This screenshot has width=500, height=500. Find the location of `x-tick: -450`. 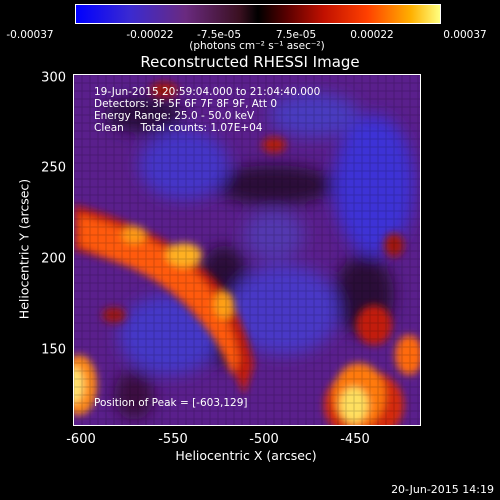

x-tick: -450 is located at coordinates (355, 439).